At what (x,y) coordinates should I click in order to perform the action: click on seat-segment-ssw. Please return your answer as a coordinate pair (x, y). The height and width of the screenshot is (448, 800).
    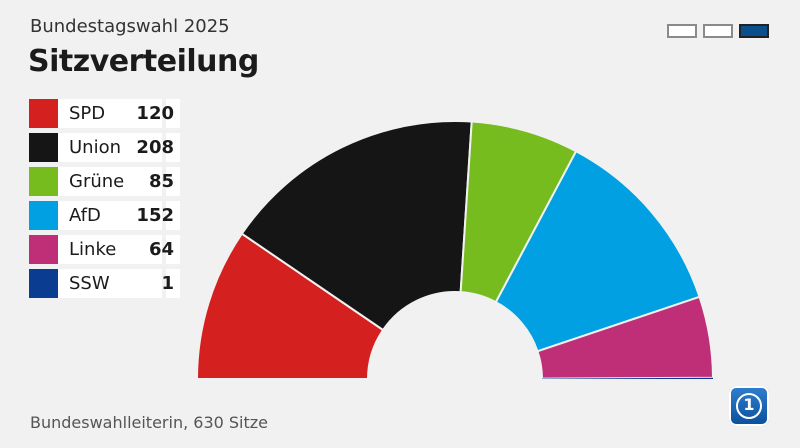
    Looking at the image, I should click on (627, 378).